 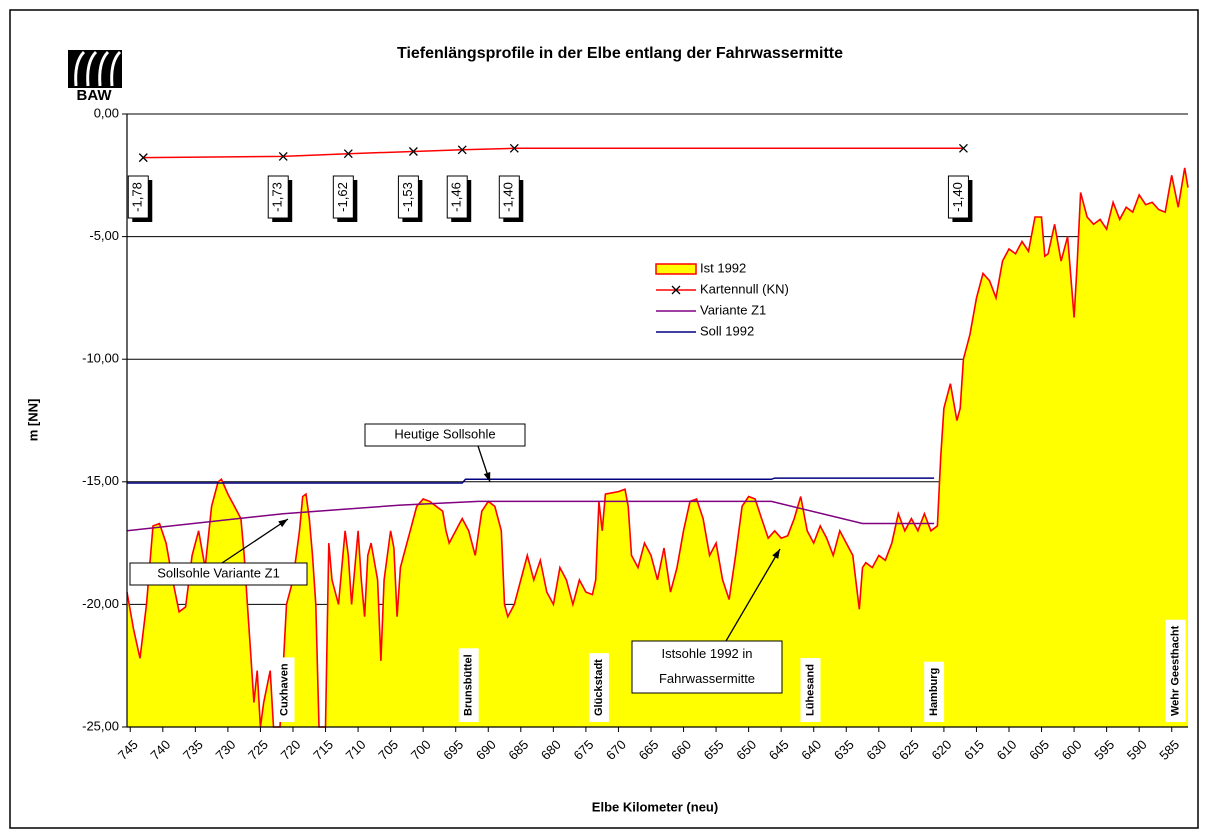 I want to click on place-label: Lühesand, so click(x=810, y=690).